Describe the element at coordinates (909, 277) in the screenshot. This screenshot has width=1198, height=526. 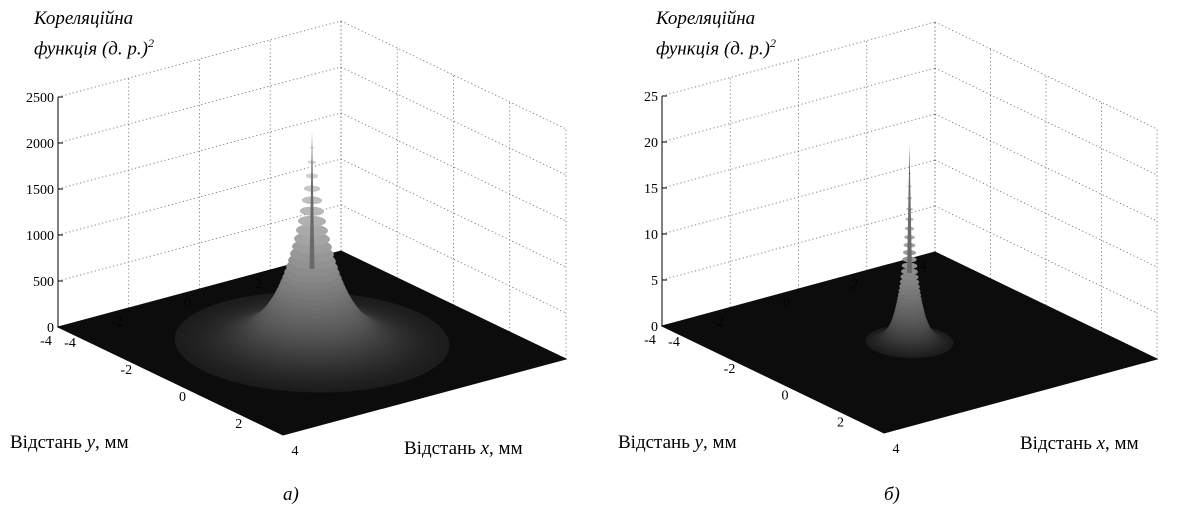
I see `surface-ring` at that location.